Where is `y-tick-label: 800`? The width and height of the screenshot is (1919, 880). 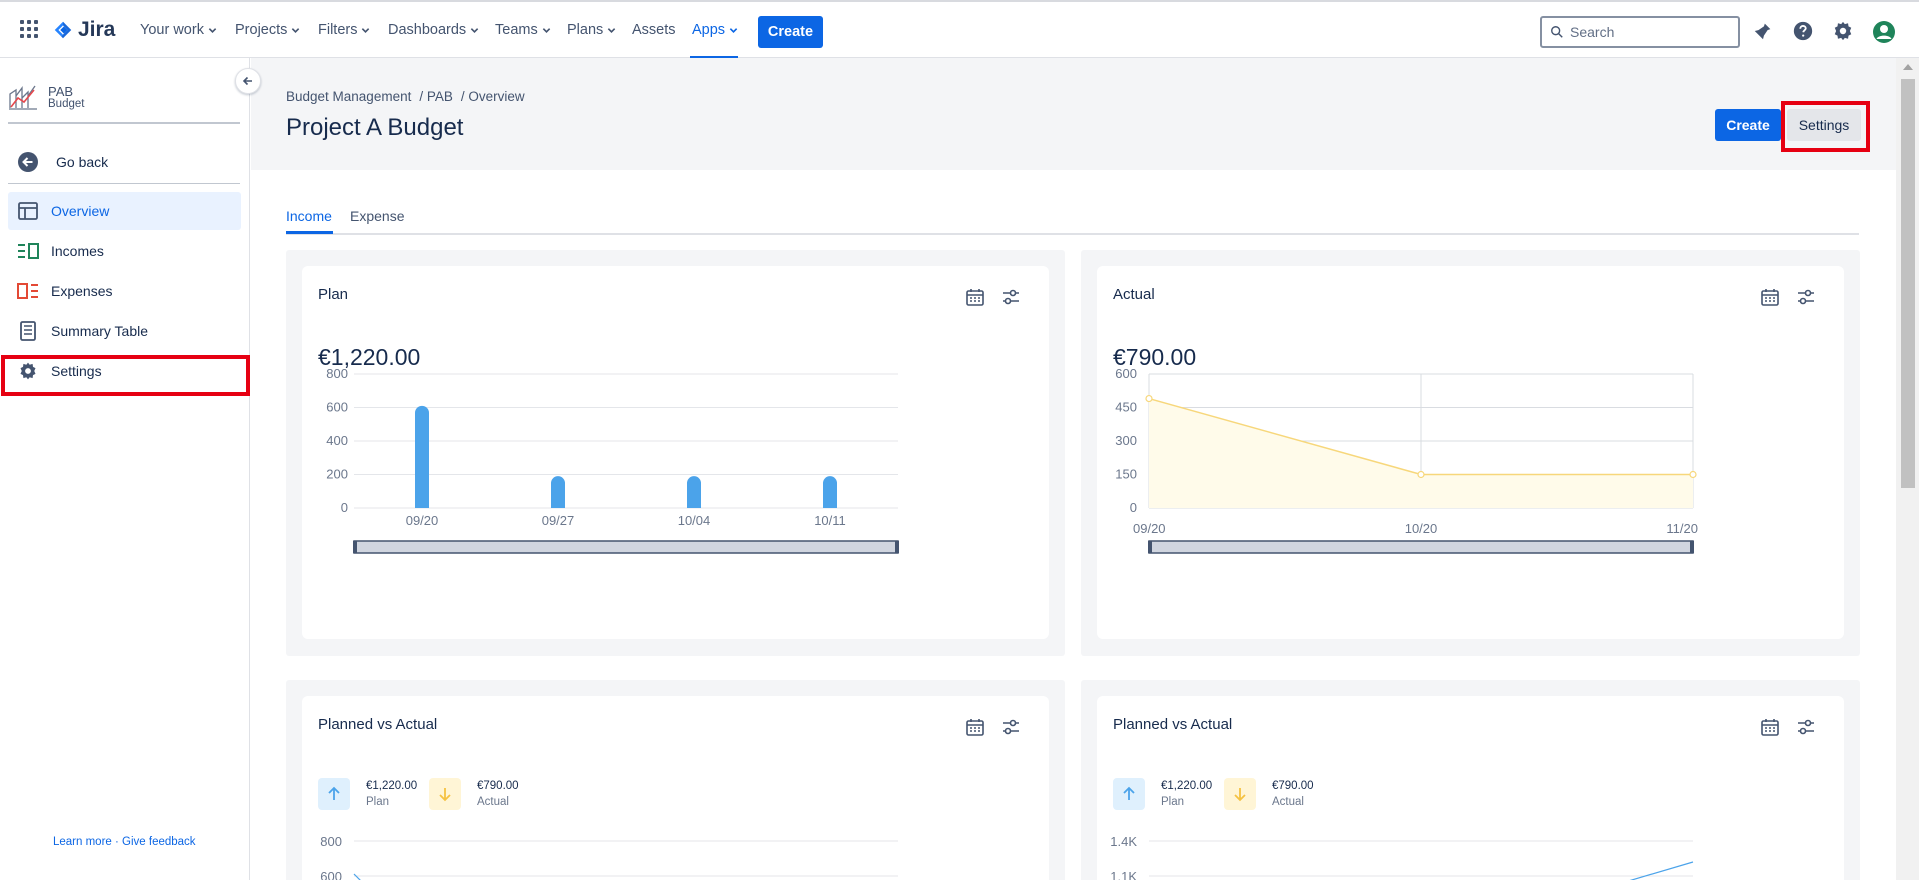 y-tick-label: 800 is located at coordinates (337, 373).